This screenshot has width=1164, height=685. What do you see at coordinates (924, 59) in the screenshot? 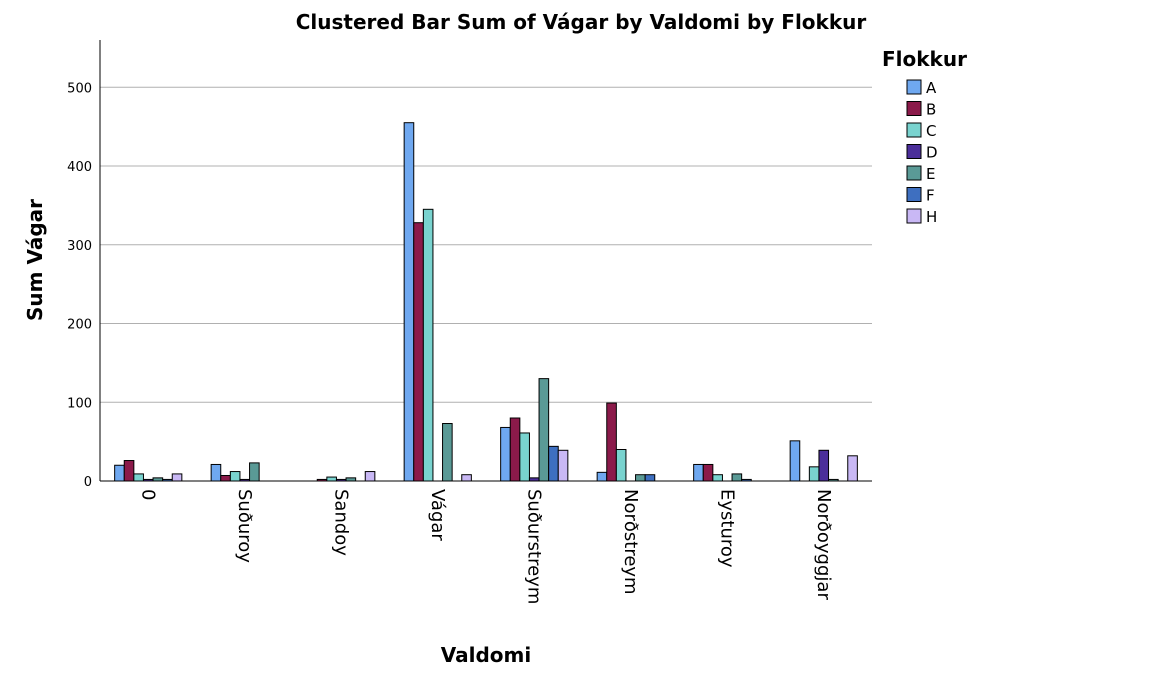
I see `legend-title: Flokkur` at bounding box center [924, 59].